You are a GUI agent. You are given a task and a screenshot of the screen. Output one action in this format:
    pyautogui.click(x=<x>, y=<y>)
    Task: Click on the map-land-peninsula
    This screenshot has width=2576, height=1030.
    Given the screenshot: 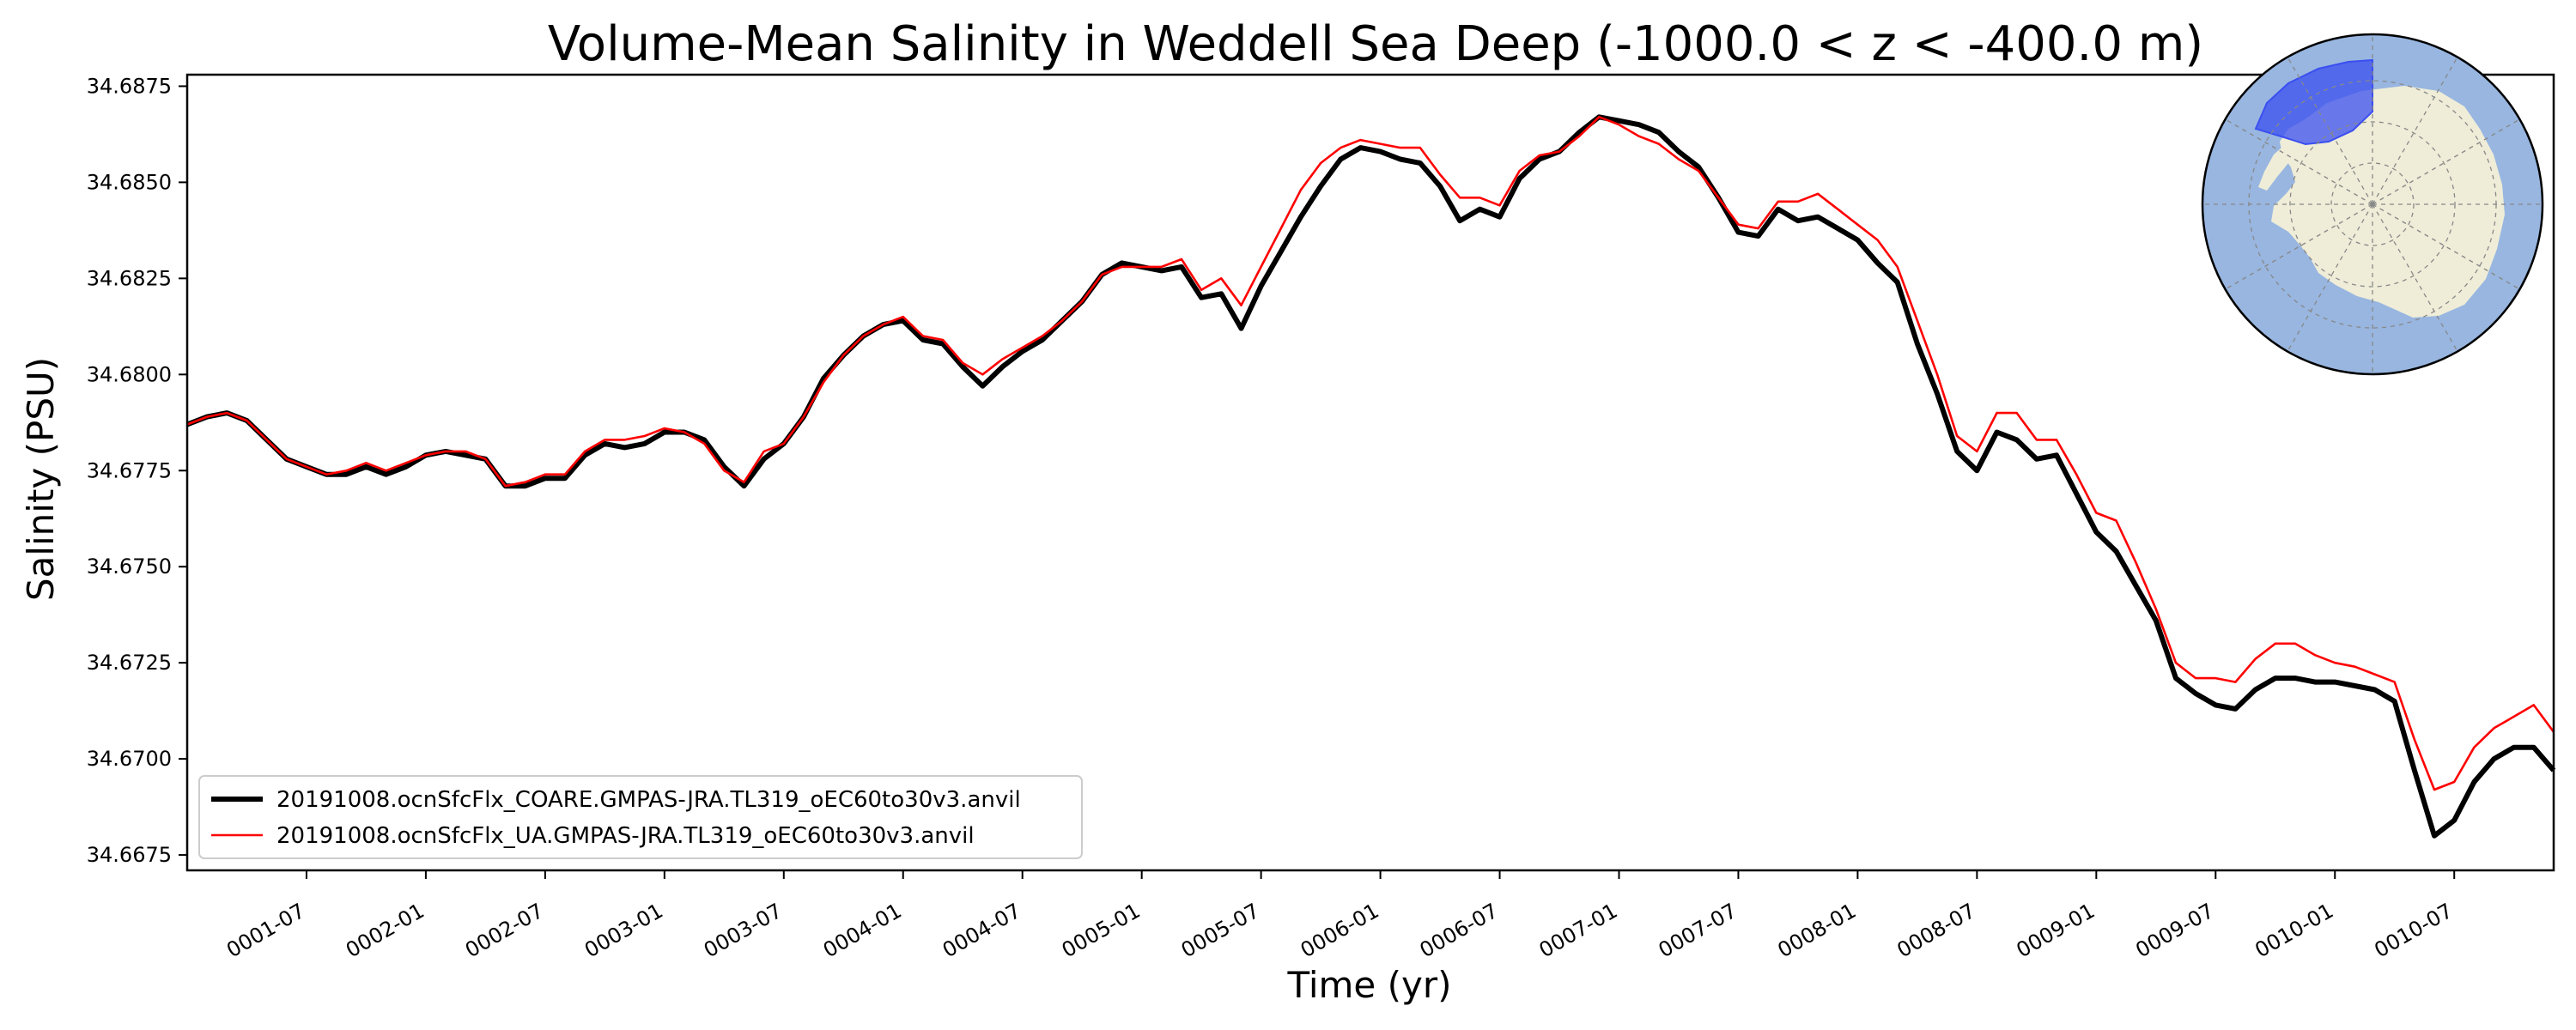 What is the action you would take?
    pyautogui.click(x=2273, y=166)
    